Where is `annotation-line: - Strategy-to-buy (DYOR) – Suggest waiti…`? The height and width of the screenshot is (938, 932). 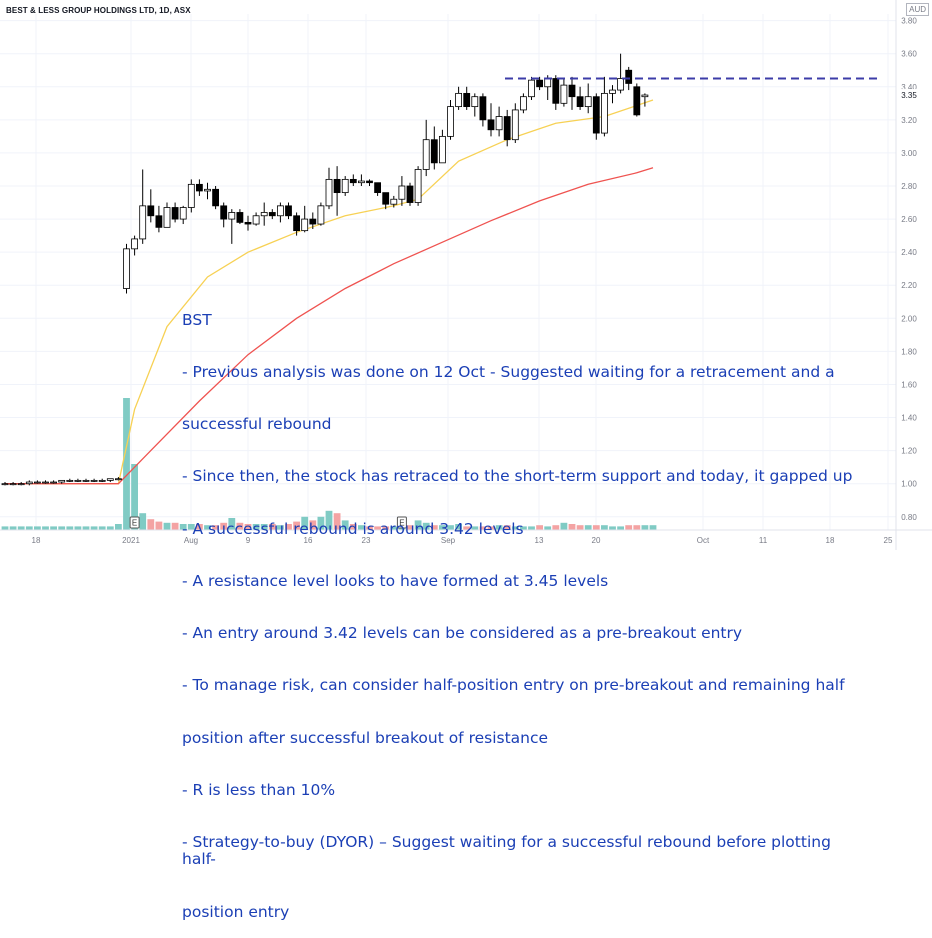
annotation-line: - Strategy-to-buy (DYOR) – Suggest waiti… is located at coordinates (509, 851).